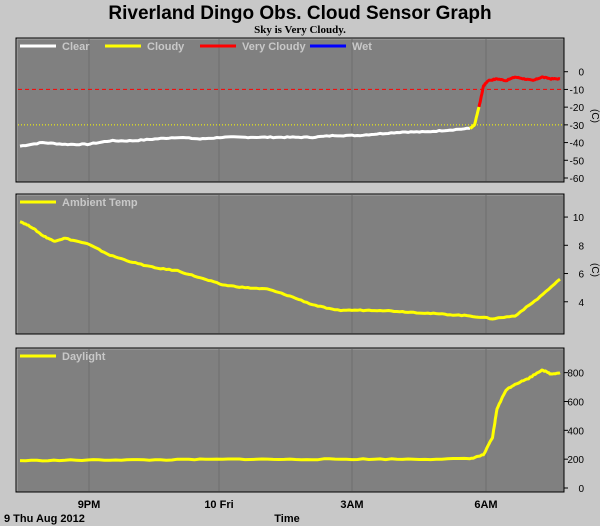  Describe the element at coordinates (581, 275) in the screenshot. I see `y-tick-label: 6` at that location.